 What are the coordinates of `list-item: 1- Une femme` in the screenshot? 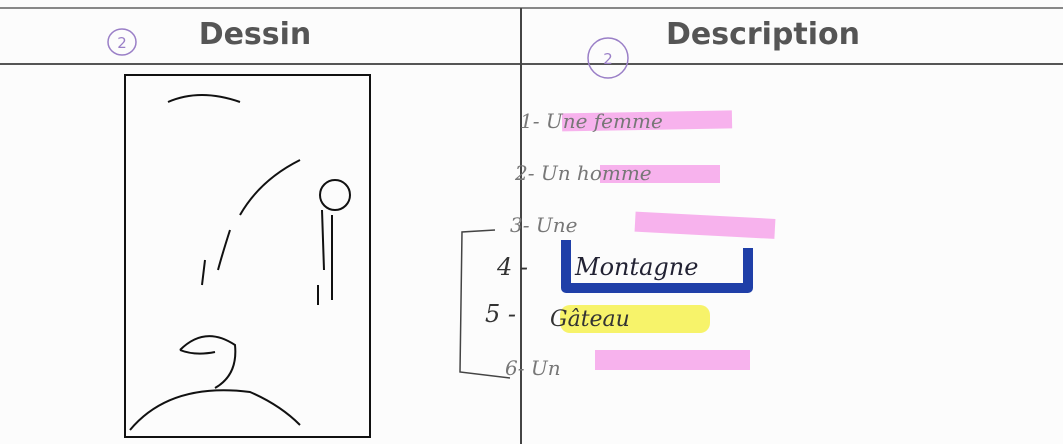 It's located at (591, 121).